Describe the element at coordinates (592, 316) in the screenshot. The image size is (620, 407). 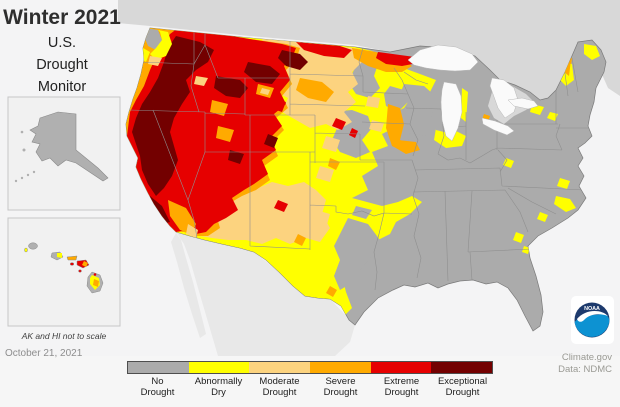
I see `noaa-logo-bird` at that location.